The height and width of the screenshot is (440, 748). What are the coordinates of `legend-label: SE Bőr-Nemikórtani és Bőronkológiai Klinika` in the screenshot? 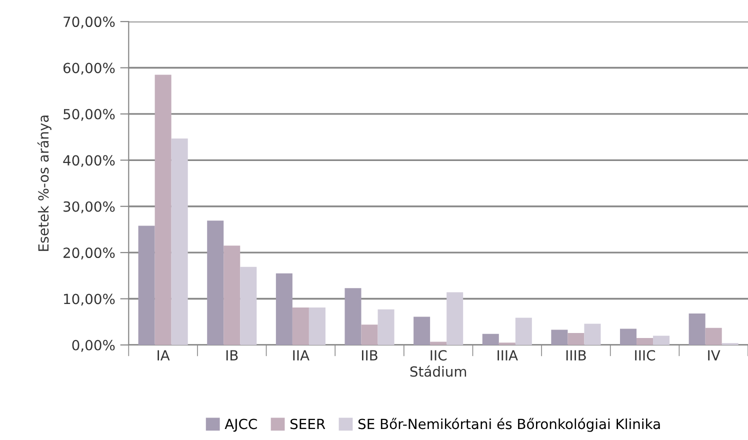 It's located at (509, 425).